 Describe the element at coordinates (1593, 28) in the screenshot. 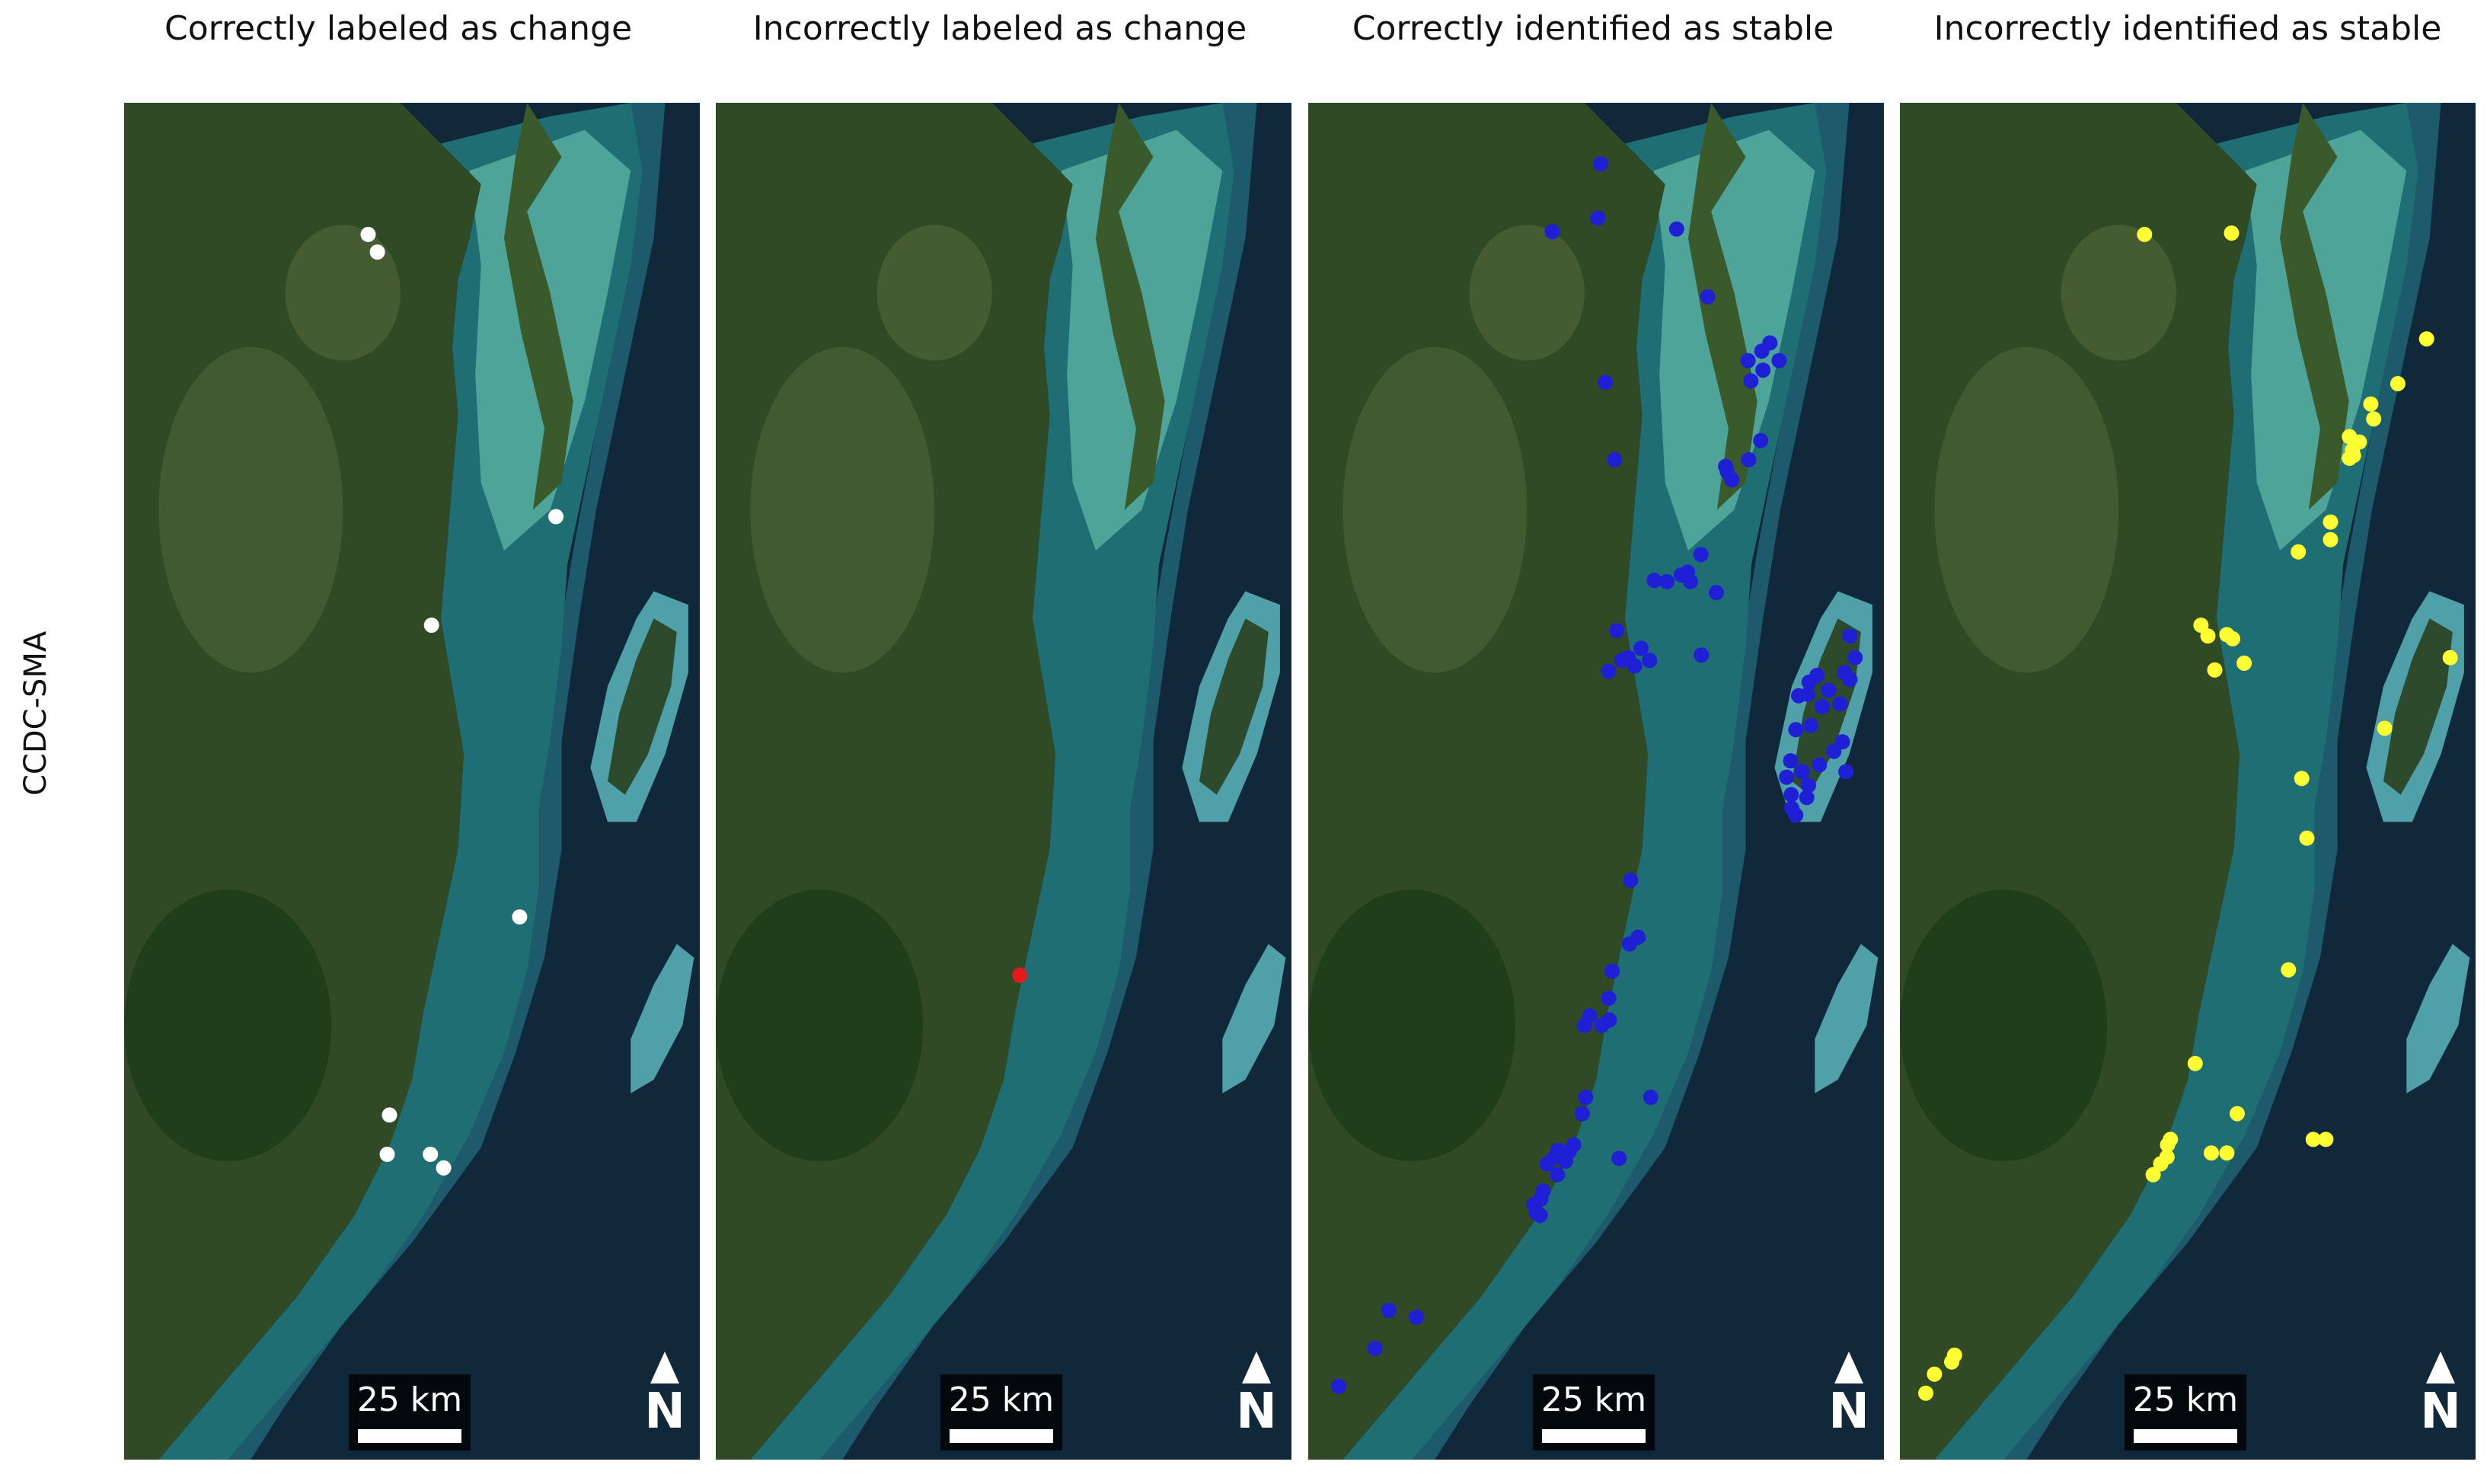

I see `panel-3-title: Correctly identified as stable` at that location.